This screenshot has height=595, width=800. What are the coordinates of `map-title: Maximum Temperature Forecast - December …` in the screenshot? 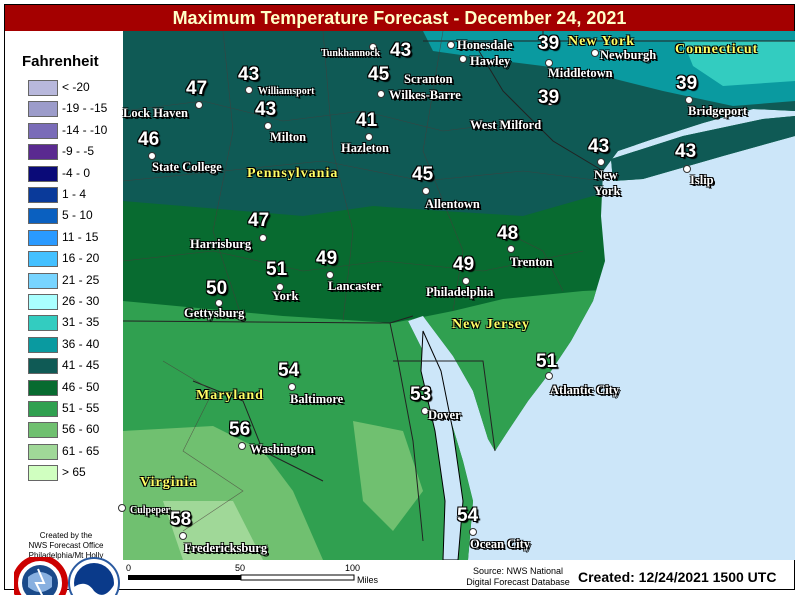 It's located at (399, 18).